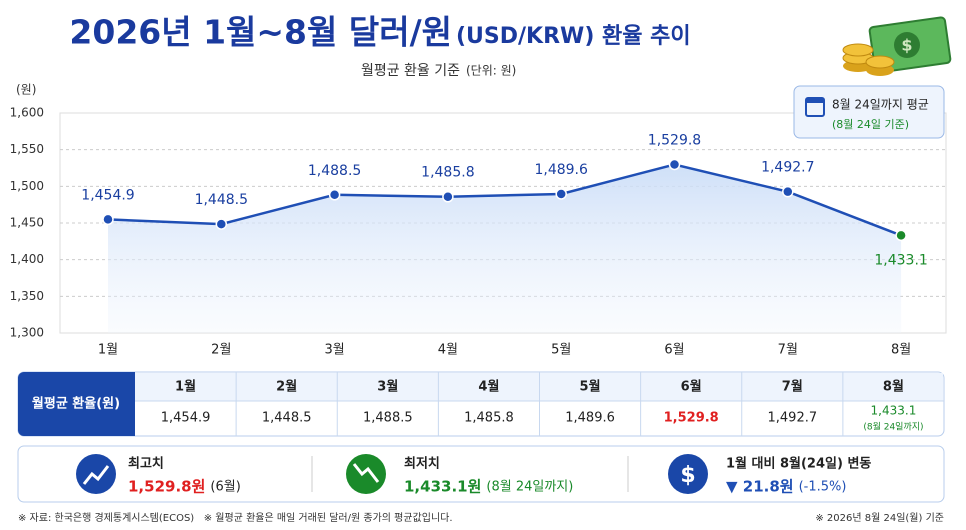  Describe the element at coordinates (674, 350) in the screenshot. I see `x-tick-label: 6월` at that location.